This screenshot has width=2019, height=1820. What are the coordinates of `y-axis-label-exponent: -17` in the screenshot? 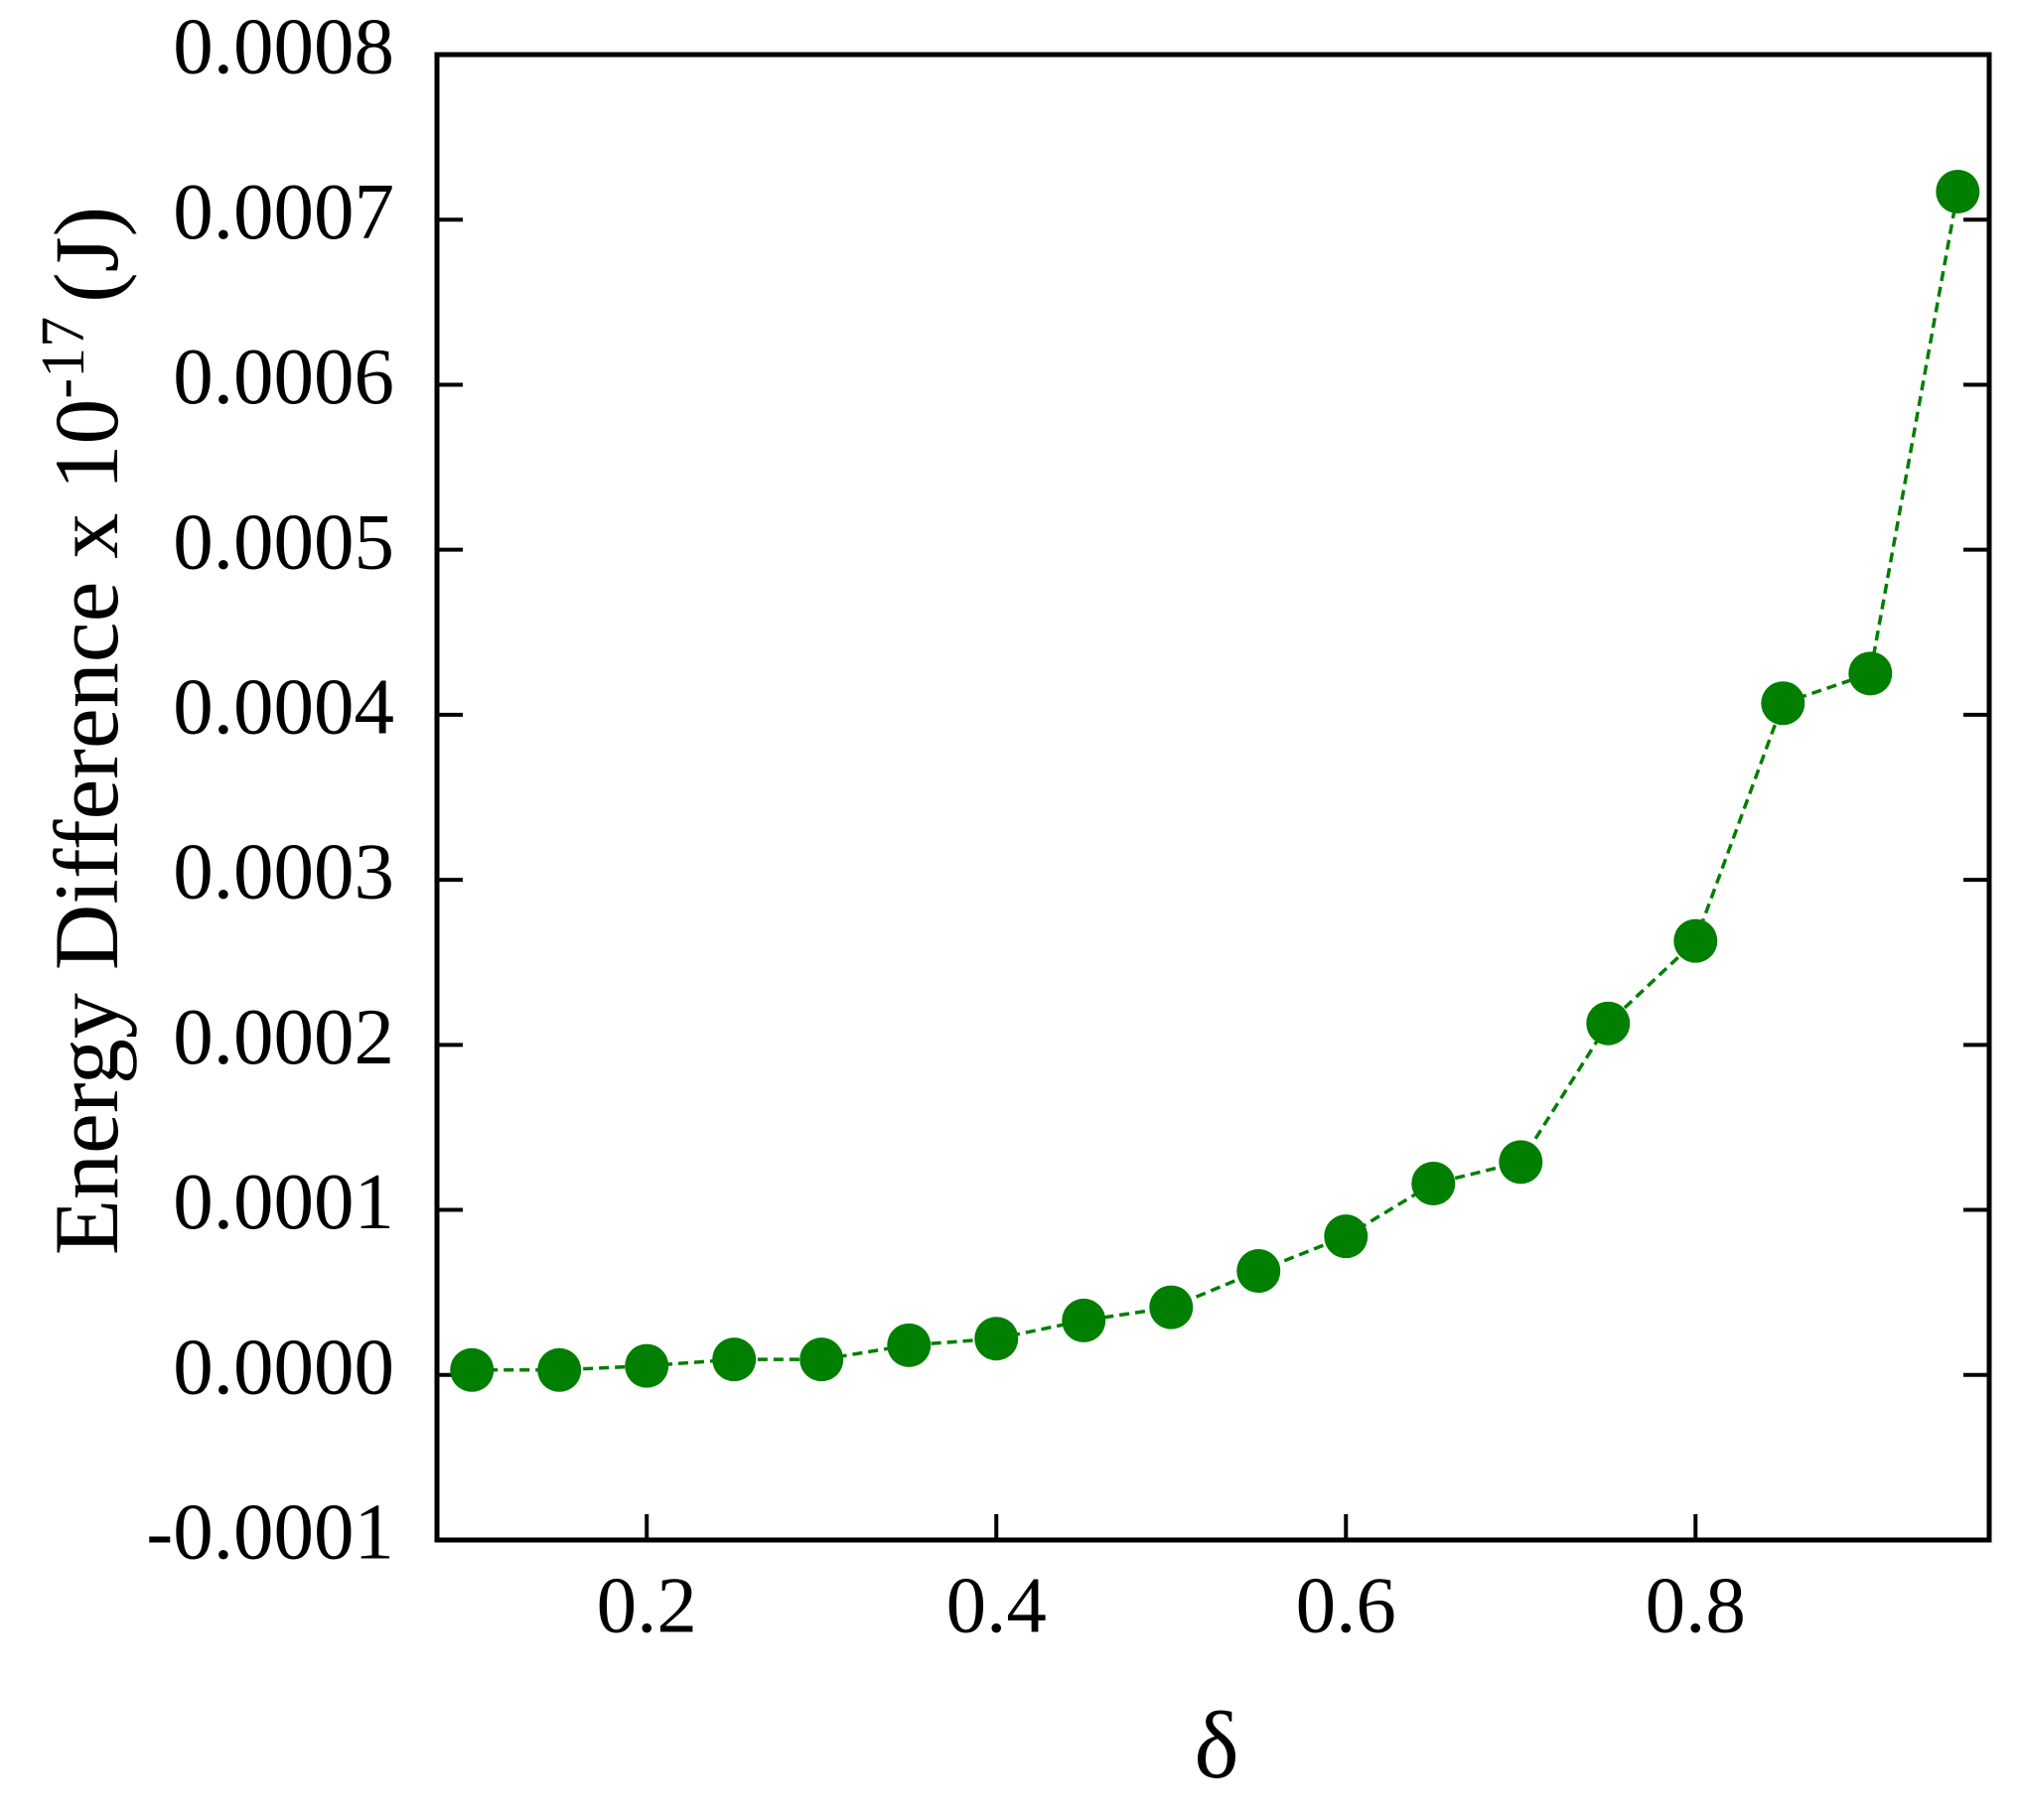 It's located at (63, 358).